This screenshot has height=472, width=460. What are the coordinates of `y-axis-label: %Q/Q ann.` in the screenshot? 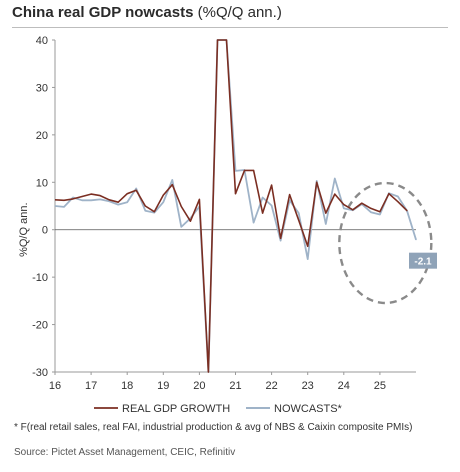 It's located at (24, 230).